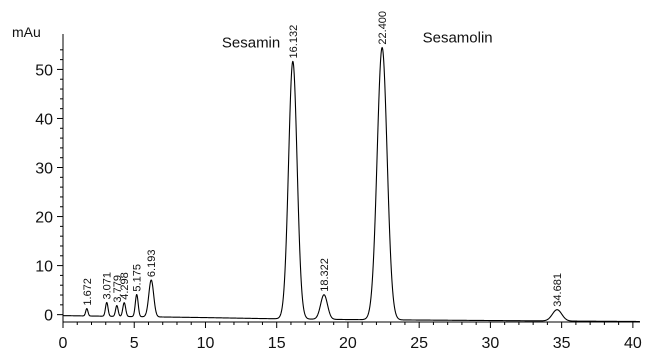  I want to click on peak-label: 22.400, so click(383, 28).